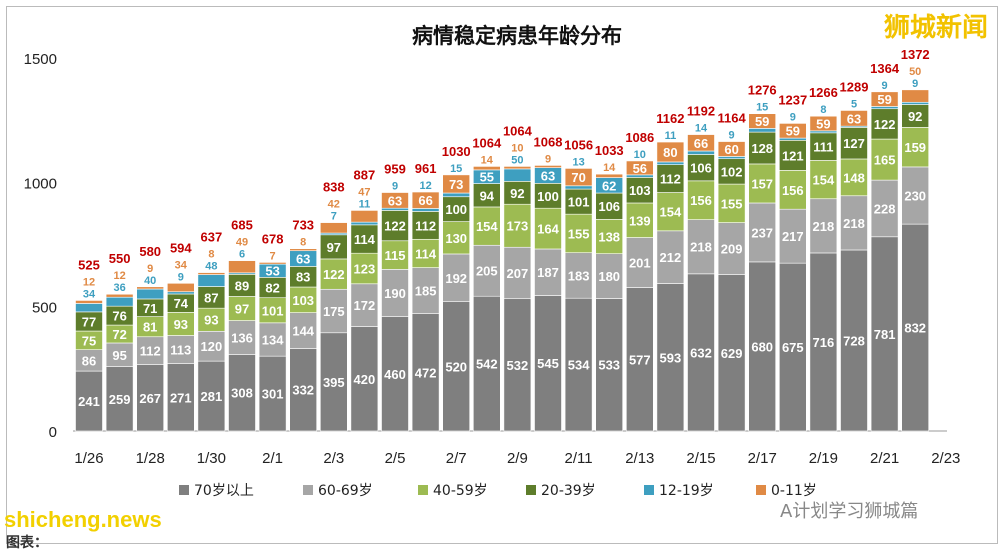 The height and width of the screenshot is (554, 1002). Describe the element at coordinates (212, 237) in the screenshot. I see `total-label: 637` at that location.